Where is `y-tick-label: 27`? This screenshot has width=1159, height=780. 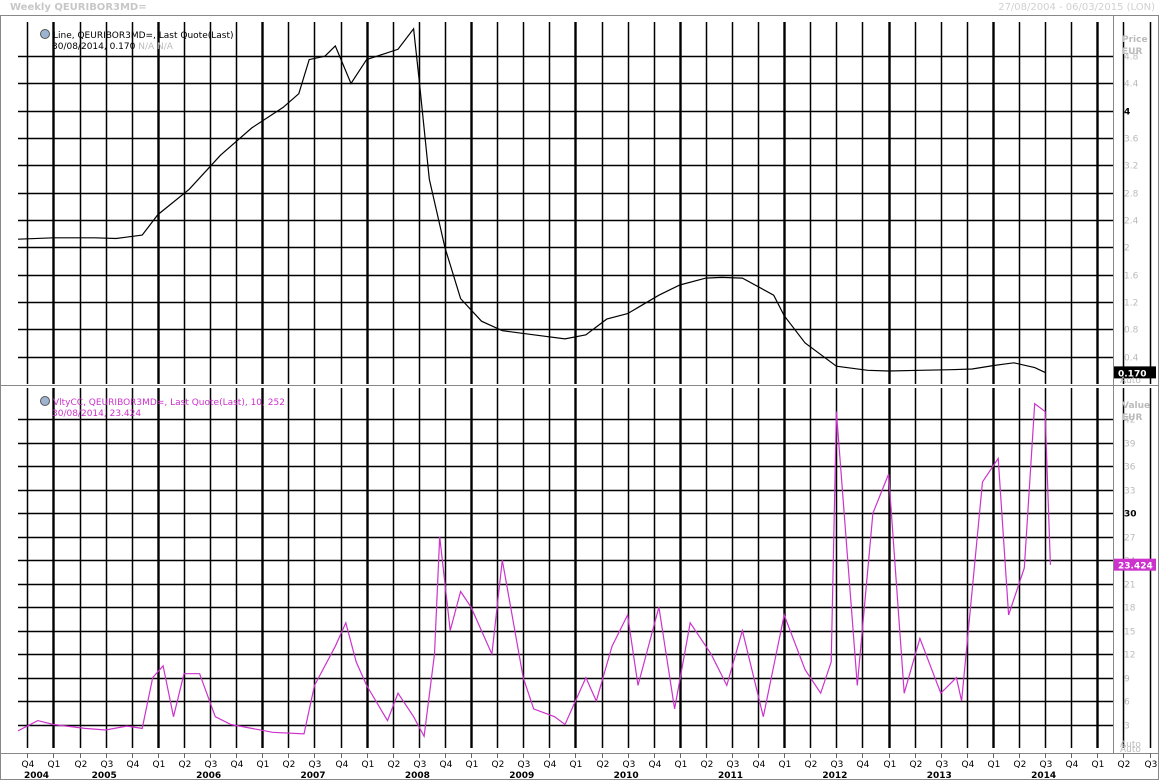 y-tick-label: 27 is located at coordinates (1129, 539).